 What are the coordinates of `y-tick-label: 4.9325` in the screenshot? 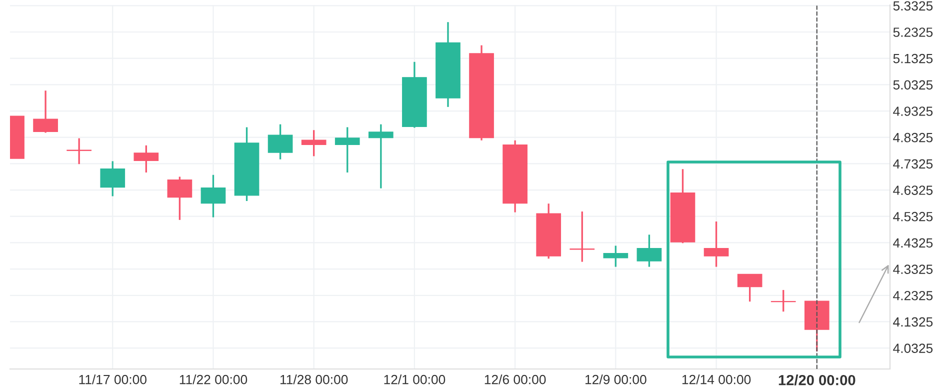 It's located at (913, 111).